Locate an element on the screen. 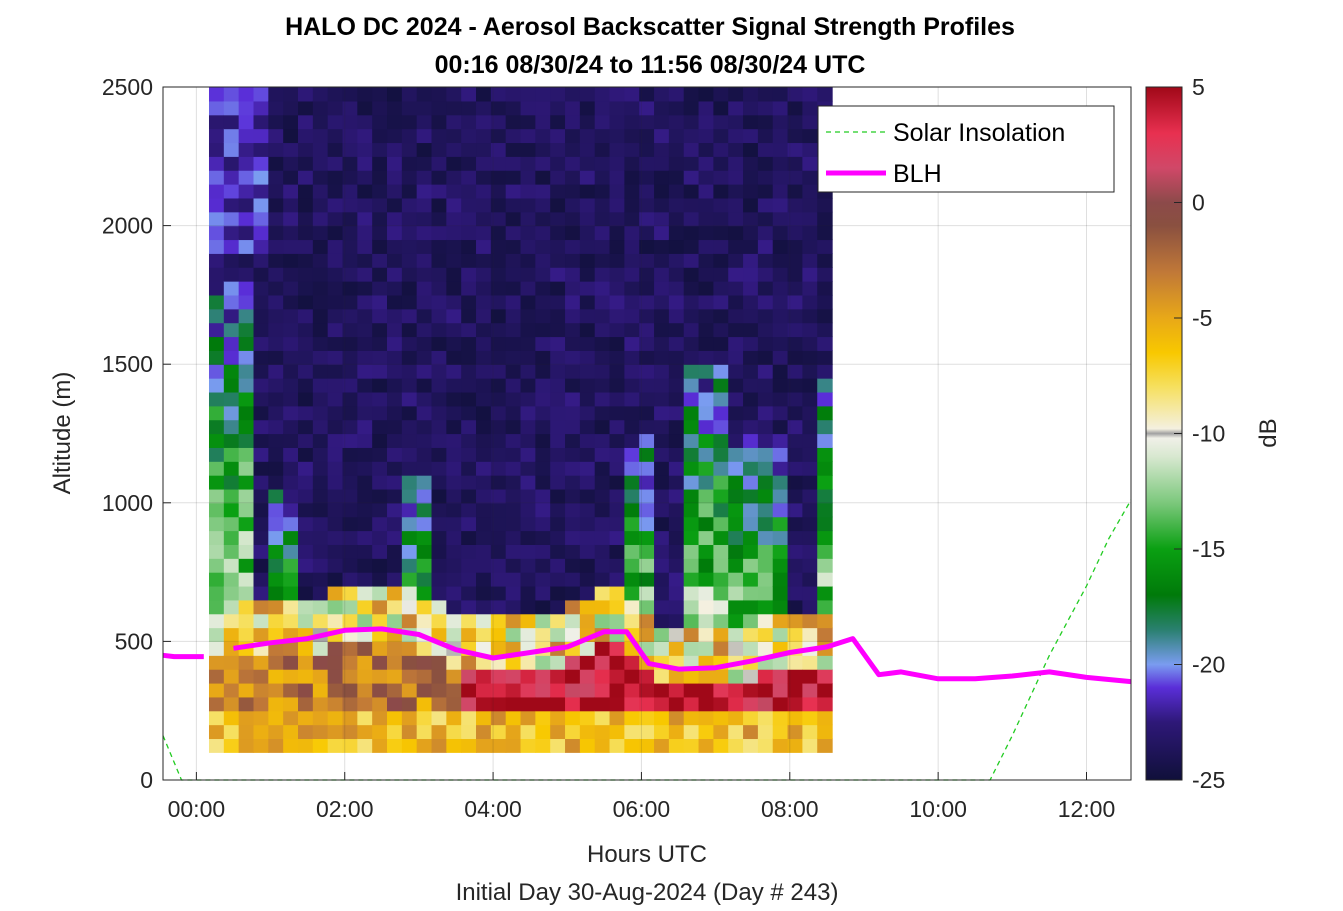 This screenshot has height=911, width=1343. colorbar-tick-label: 5 is located at coordinates (1198, 87).